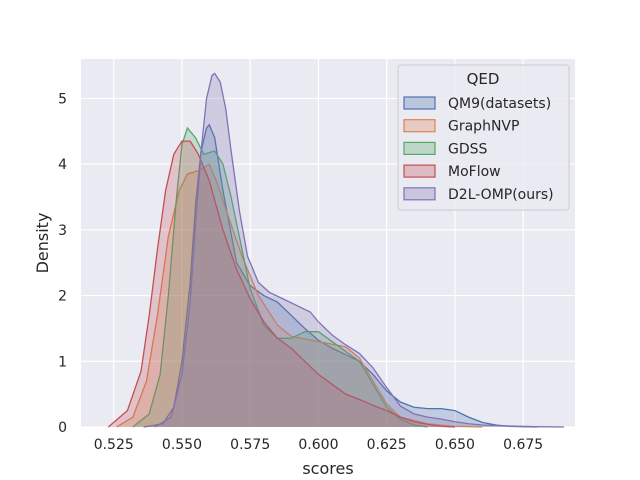  Describe the element at coordinates (419, 103) in the screenshot. I see `legend-swatch-qm9-datasets` at that location.